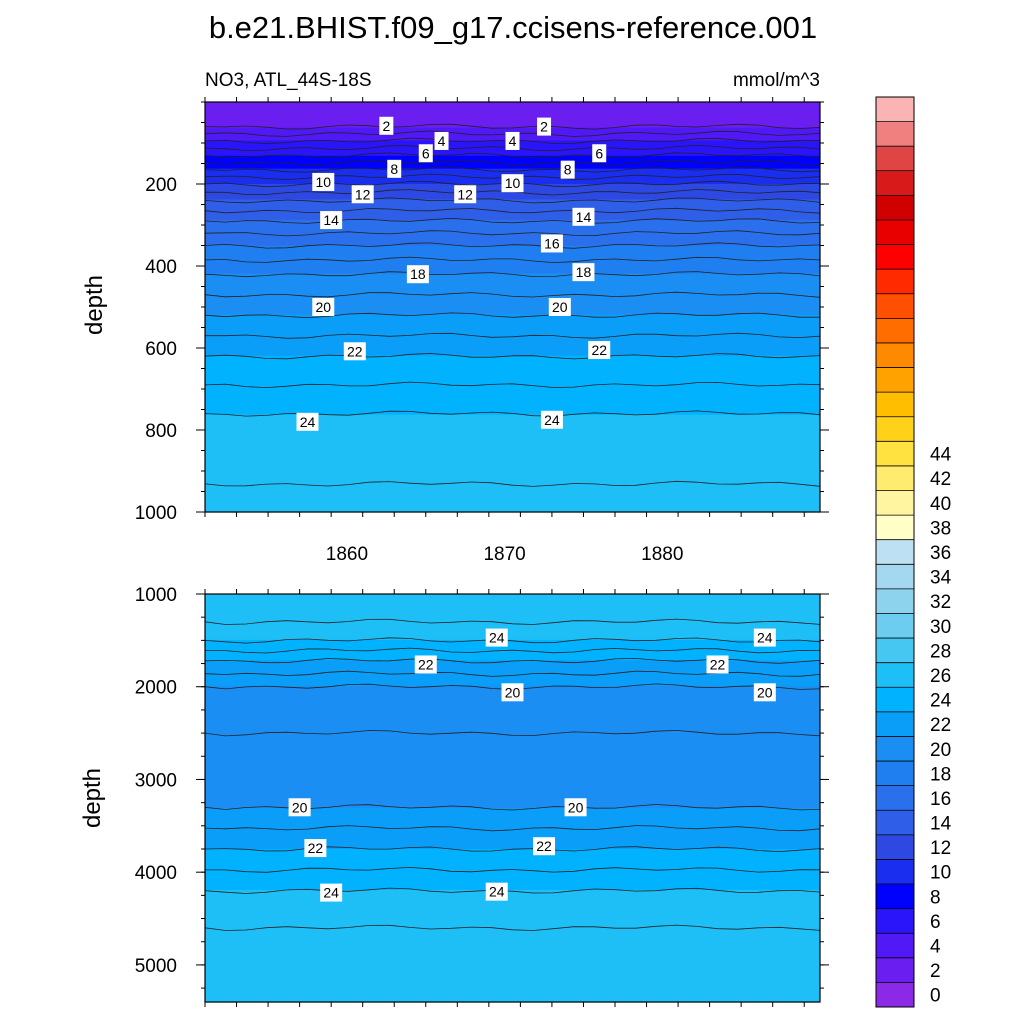 The width and height of the screenshot is (1024, 1024). I want to click on contour-label: 8, so click(568, 170).